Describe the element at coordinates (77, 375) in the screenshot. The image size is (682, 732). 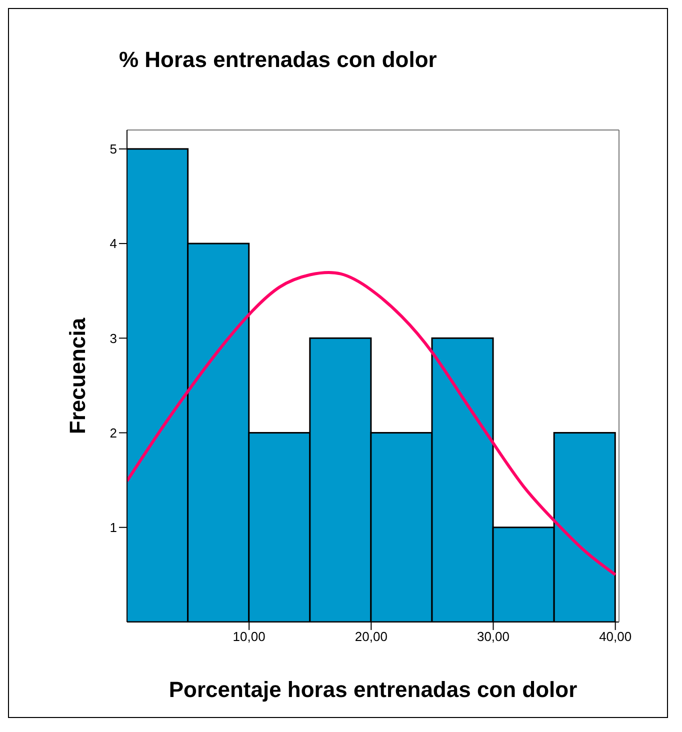
I see `y-axis-title: Frecuencia` at that location.